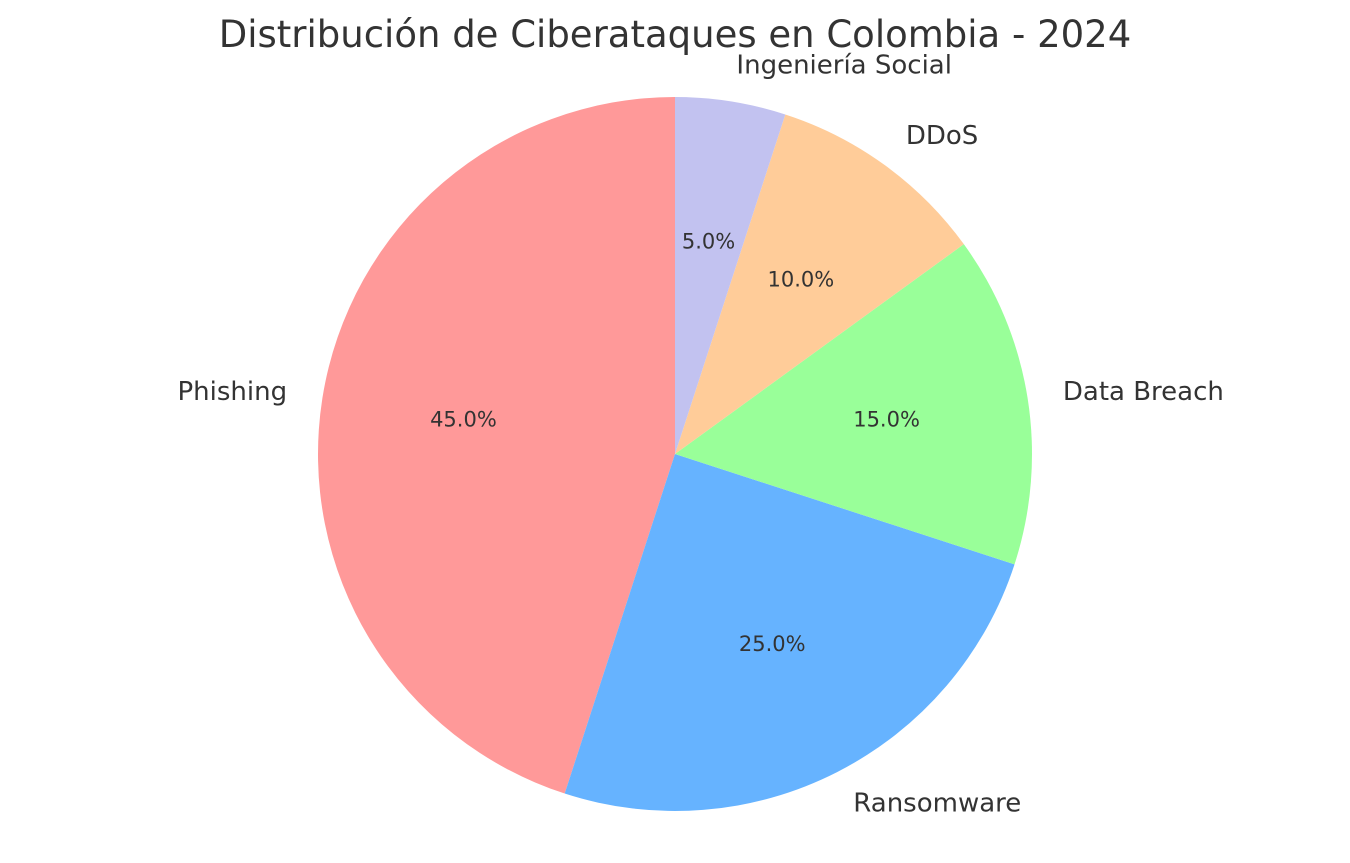  I want to click on pie-slice-ddos, so click(819, 284).